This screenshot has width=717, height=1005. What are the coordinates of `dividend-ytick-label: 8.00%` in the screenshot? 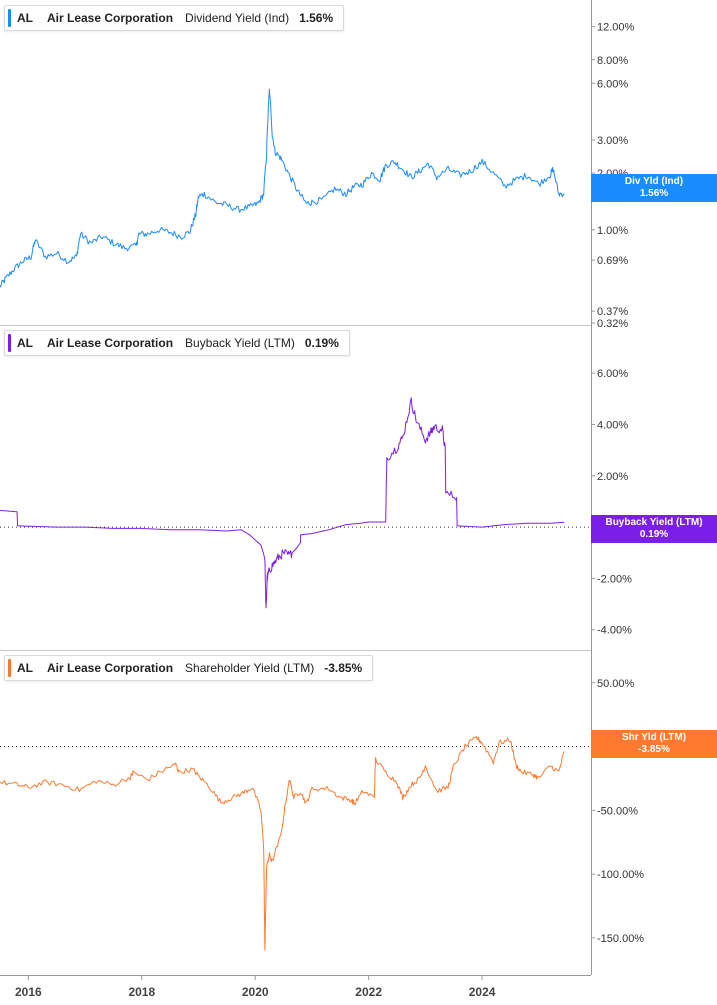 It's located at (612, 61).